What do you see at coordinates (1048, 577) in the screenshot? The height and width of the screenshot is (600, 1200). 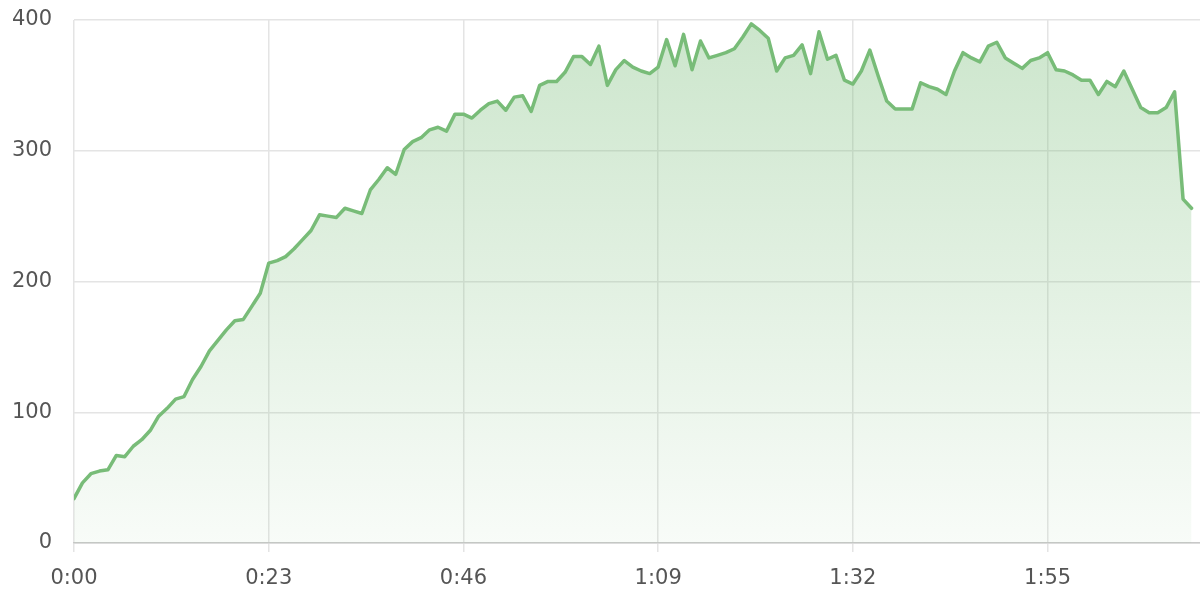 I see `x-tick-label: 1:55` at bounding box center [1048, 577].